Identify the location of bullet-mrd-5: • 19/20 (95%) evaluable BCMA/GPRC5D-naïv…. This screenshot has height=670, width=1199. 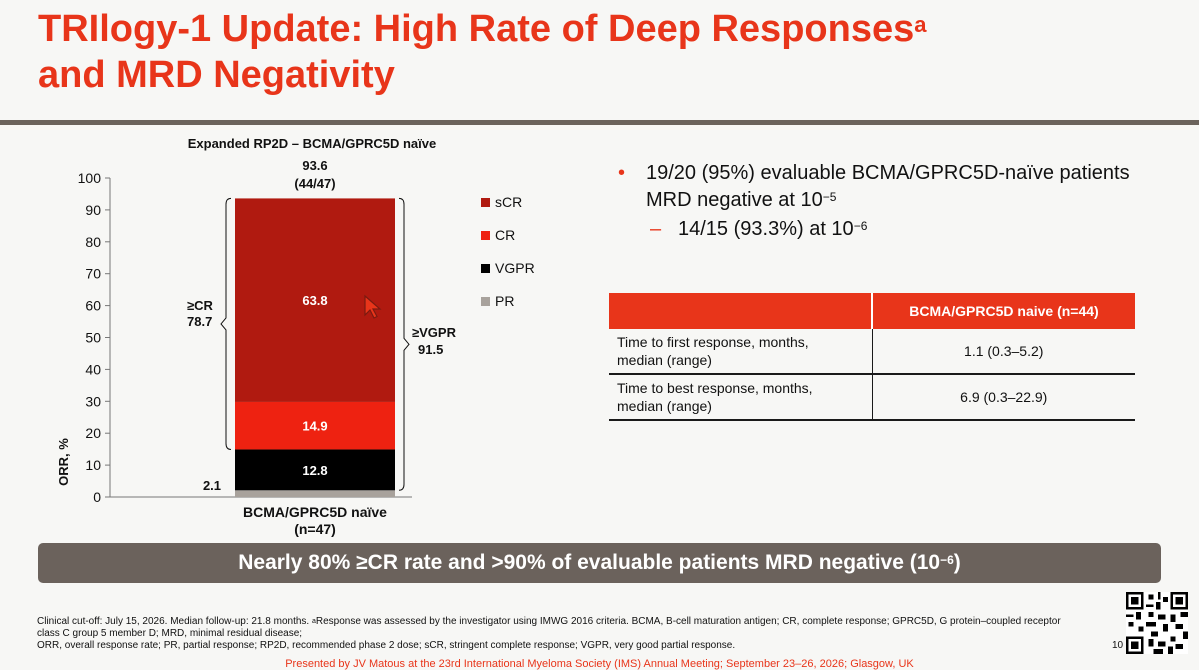
(898, 187).